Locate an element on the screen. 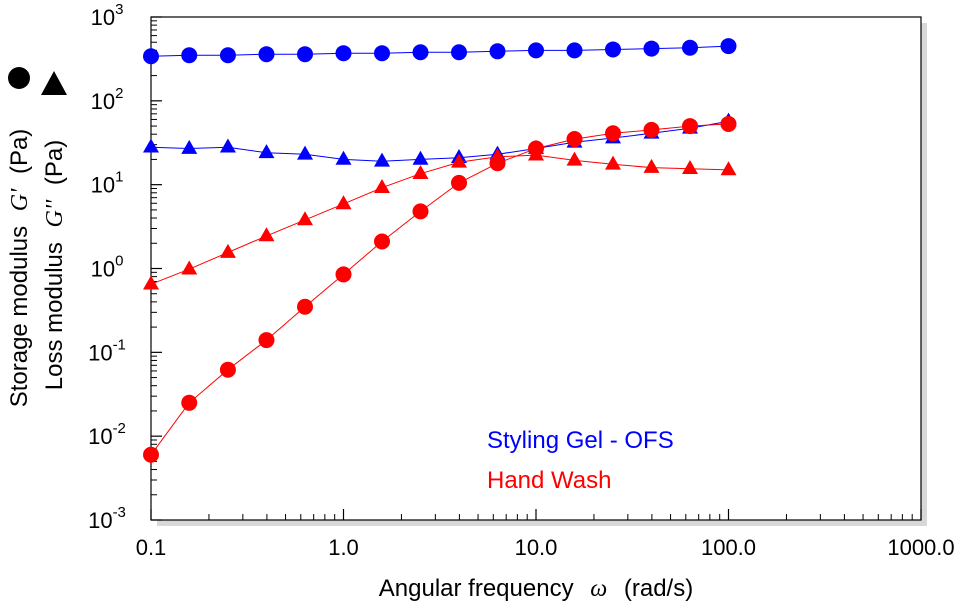 The width and height of the screenshot is (972, 606). y-tick-exponent: -2 is located at coordinates (119, 428).